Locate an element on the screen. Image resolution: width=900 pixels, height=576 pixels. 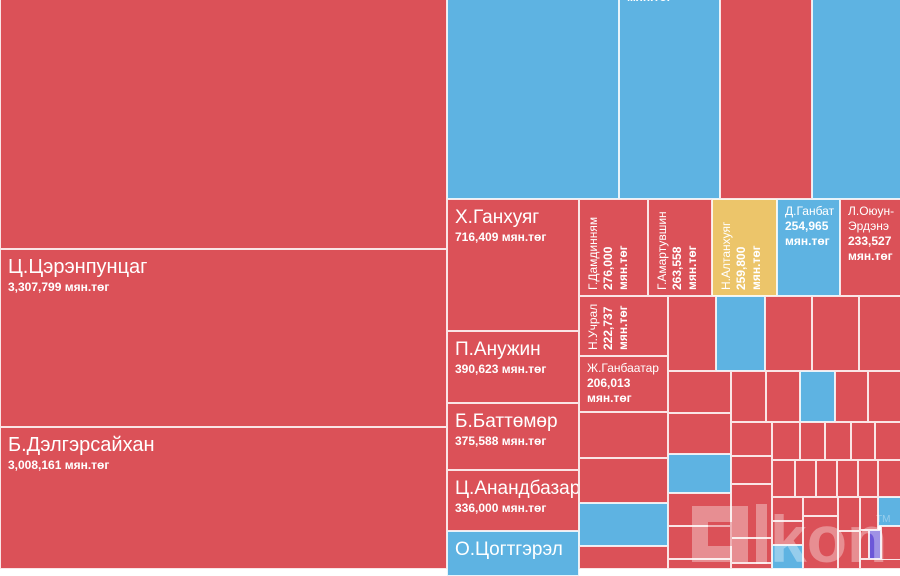
cell-value: 263,558 is located at coordinates (677, 268).